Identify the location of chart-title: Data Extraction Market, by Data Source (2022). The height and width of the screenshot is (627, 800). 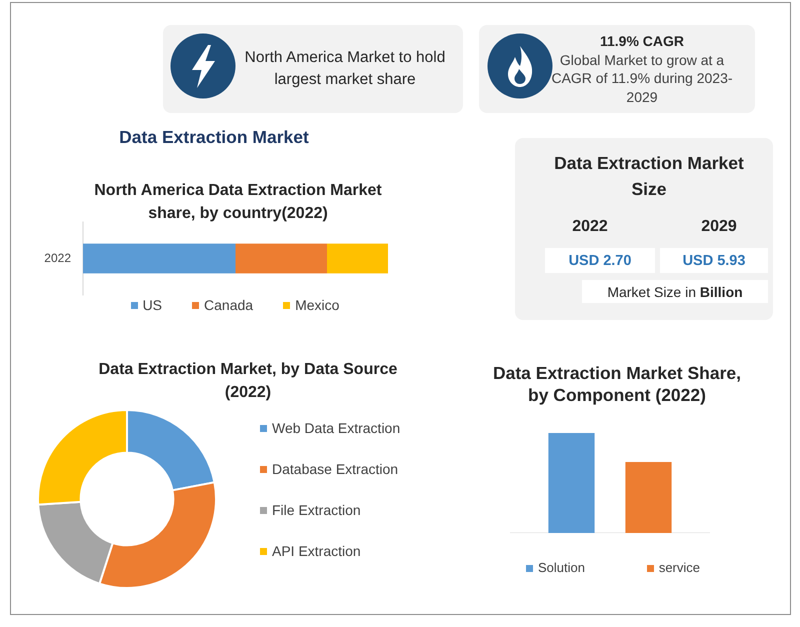
(248, 381).